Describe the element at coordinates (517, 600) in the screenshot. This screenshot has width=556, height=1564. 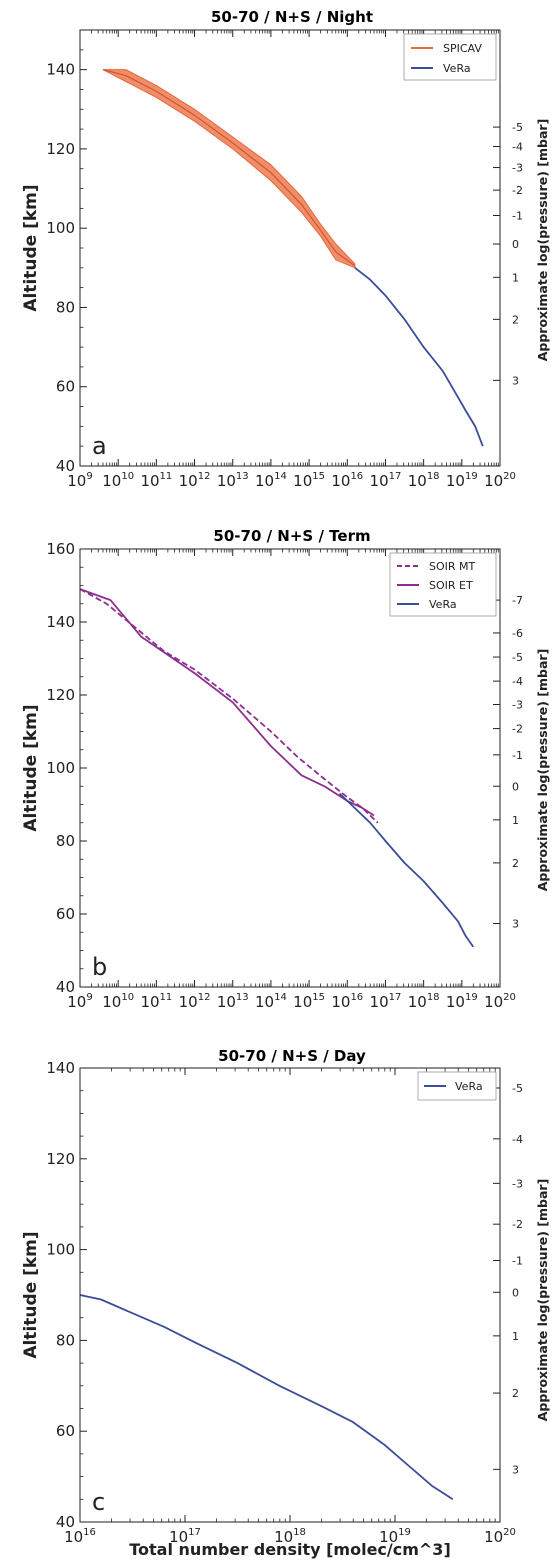
I see `pressure-tick-label: -7` at that location.